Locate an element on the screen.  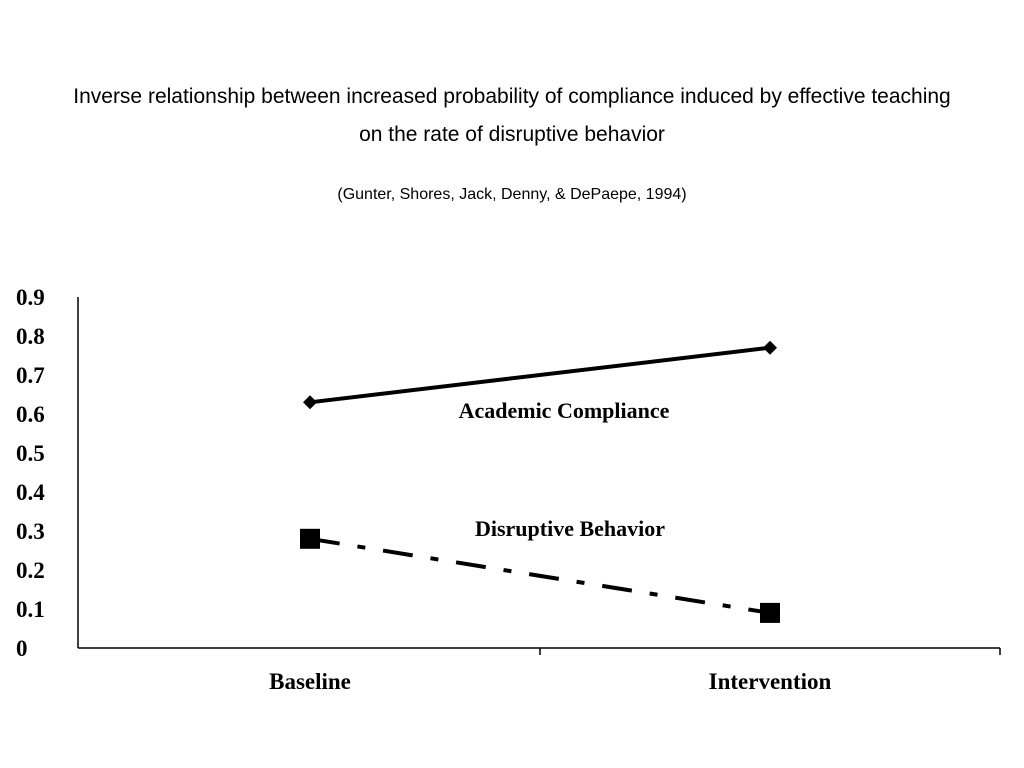
y-tick-label: 0 is located at coordinates (22, 648).